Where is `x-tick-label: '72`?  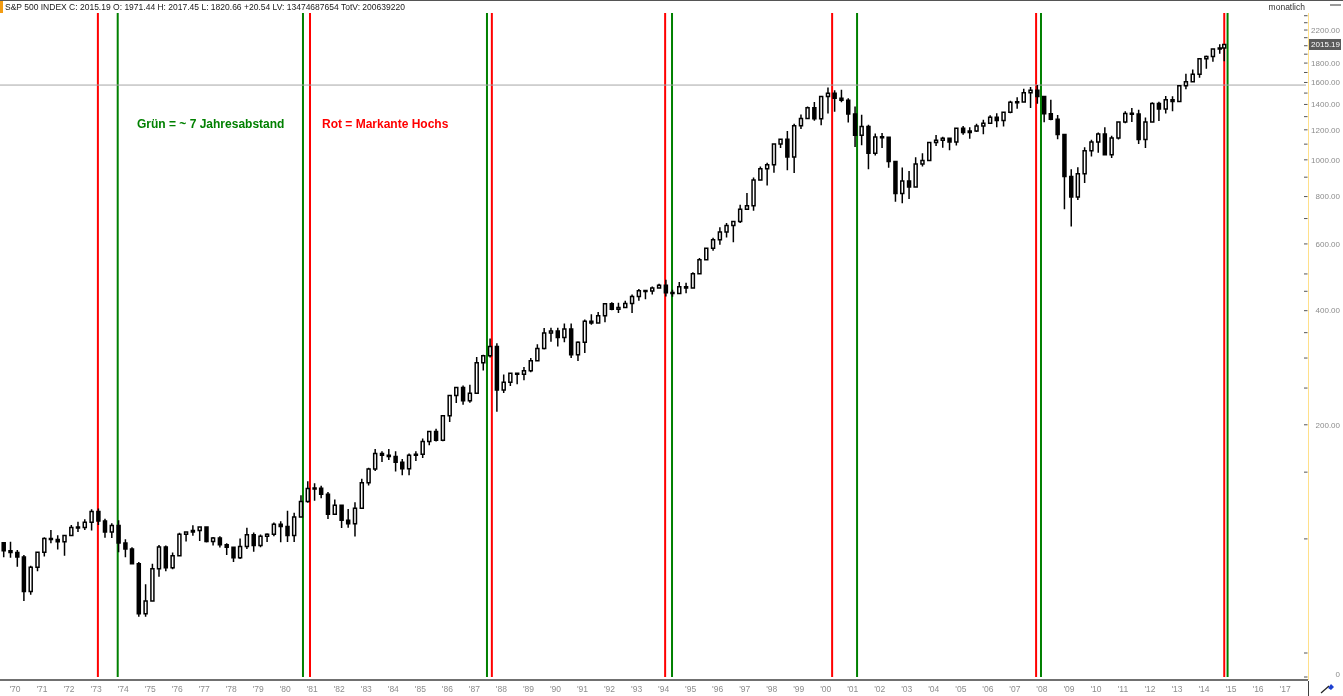
x-tick-label: '72 is located at coordinates (69, 689).